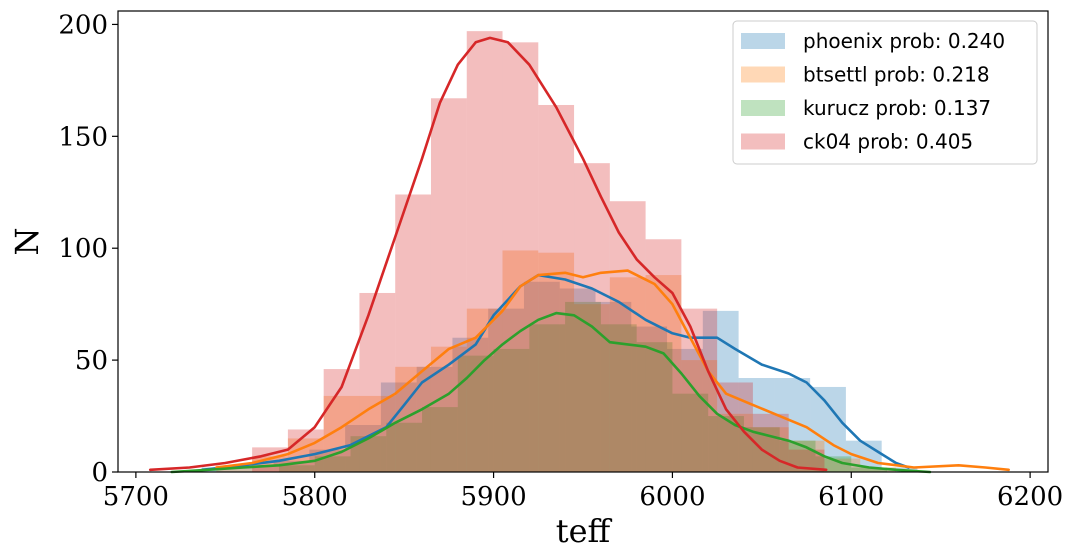  Describe the element at coordinates (27, 242) in the screenshot. I see `y-axis-label: N` at that location.